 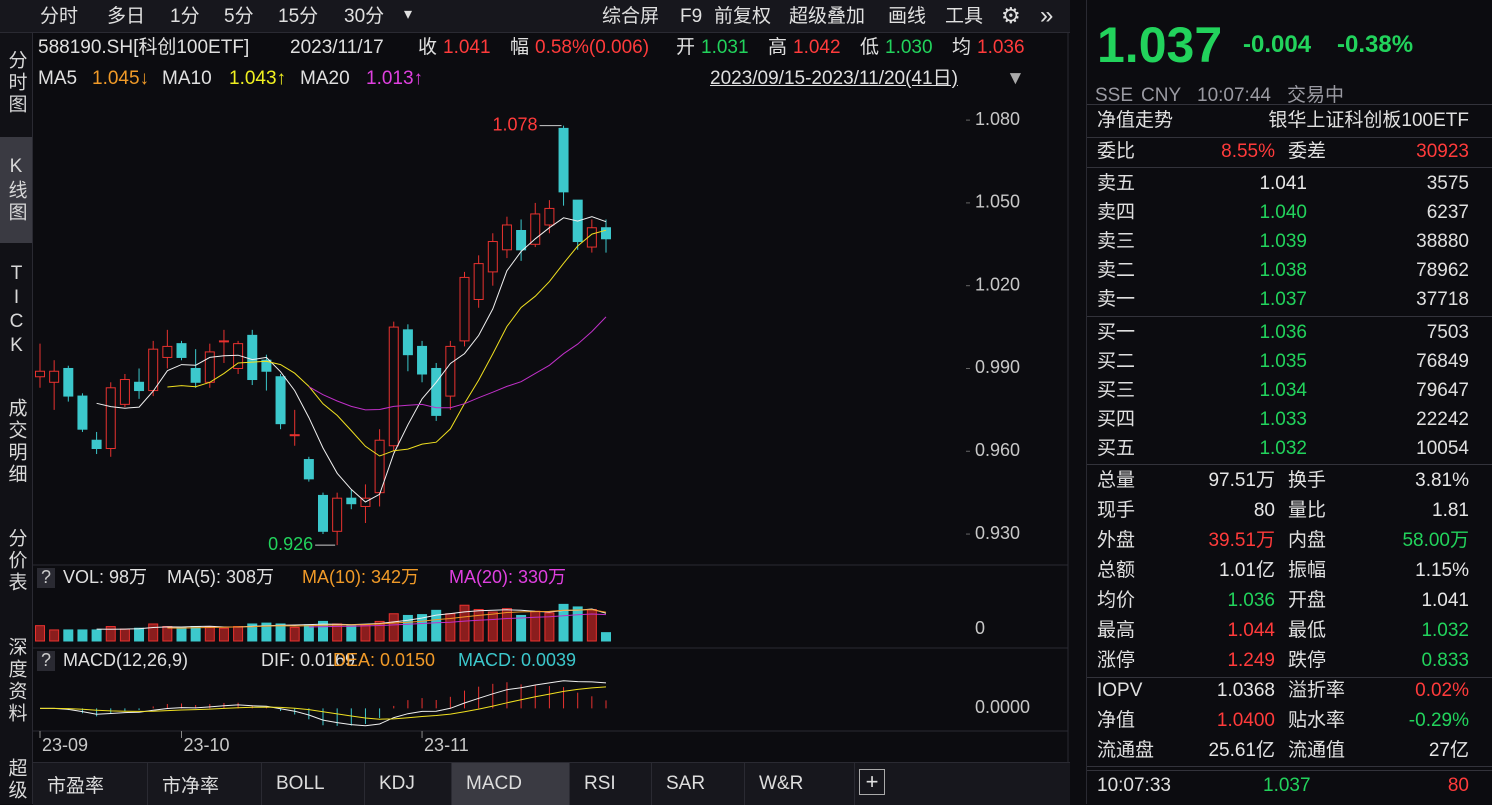 What do you see at coordinates (834, 78) in the screenshot?
I see `date-range: 2023/09/15-2023/11/20(41日)` at bounding box center [834, 78].